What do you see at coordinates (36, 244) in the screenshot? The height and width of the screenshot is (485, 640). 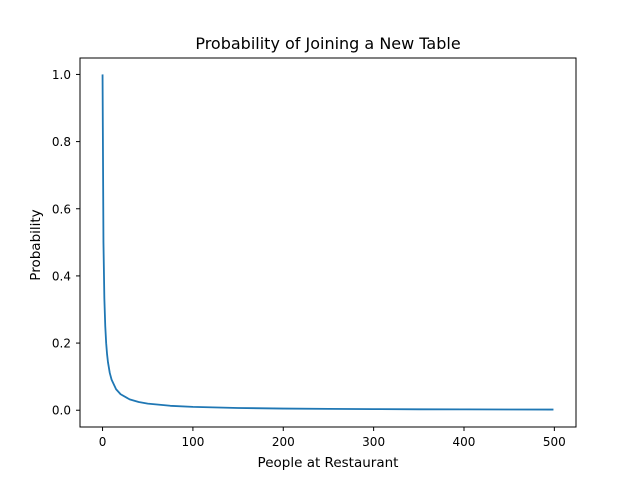 I see `y-axis-label: Probability` at bounding box center [36, 244].